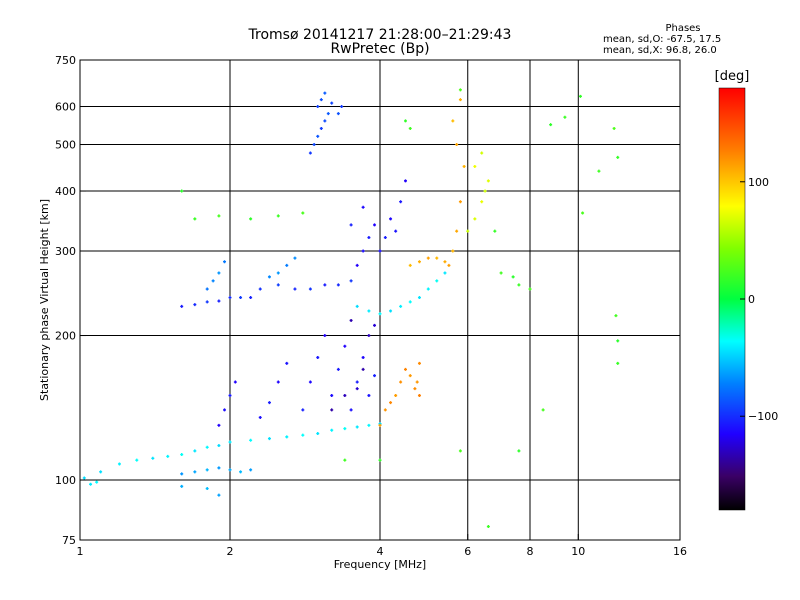 This screenshot has height=600, width=800. I want to click on y-tick-label: 600, so click(65, 107).